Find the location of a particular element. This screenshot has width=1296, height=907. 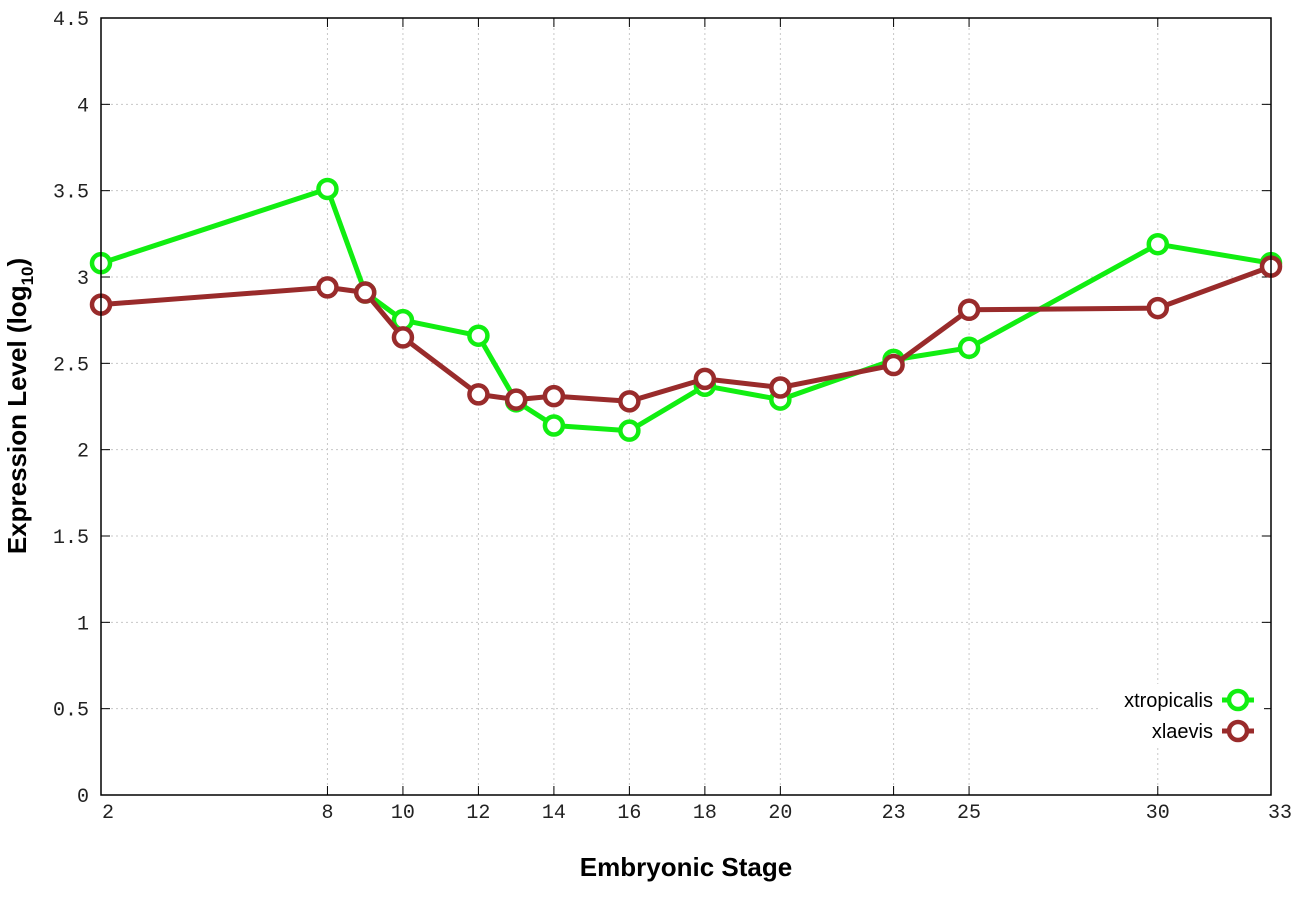

y-tick-label: 3.5 is located at coordinates (71, 193).